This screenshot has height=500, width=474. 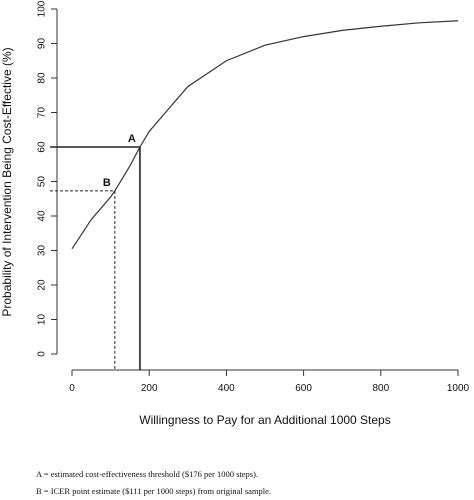 I want to click on y-tick-label: 50, so click(x=42, y=182).